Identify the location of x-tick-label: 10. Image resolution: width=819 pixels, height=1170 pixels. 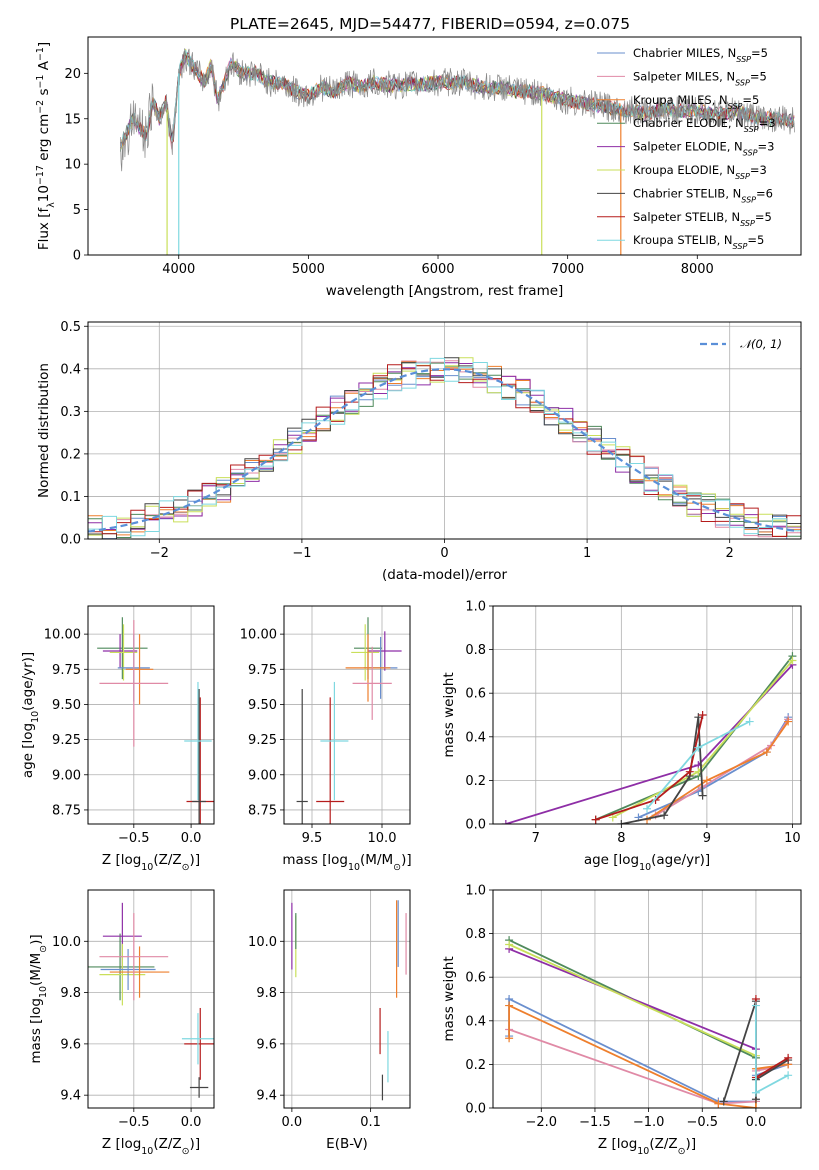
(792, 838).